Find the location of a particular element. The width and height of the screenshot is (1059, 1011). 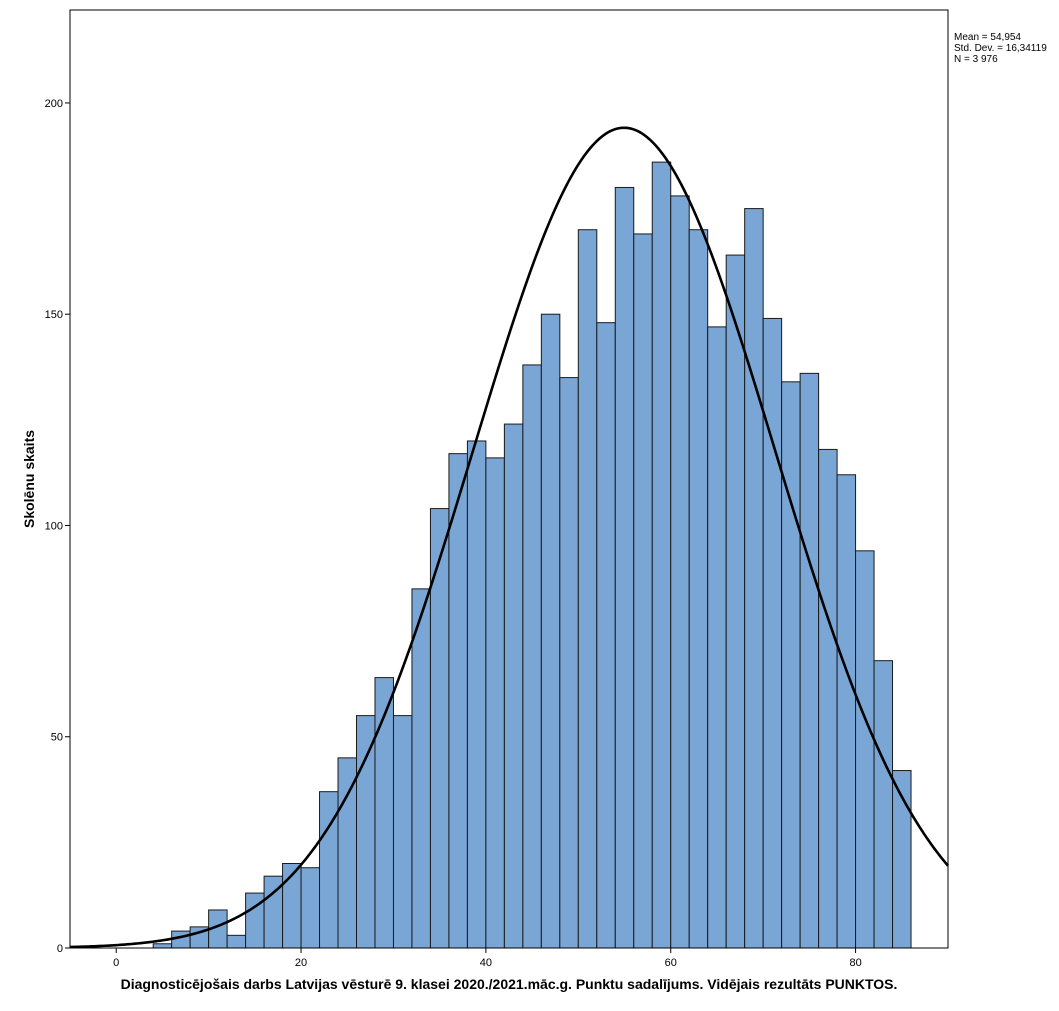

x-tick-label: 60 is located at coordinates (671, 963).